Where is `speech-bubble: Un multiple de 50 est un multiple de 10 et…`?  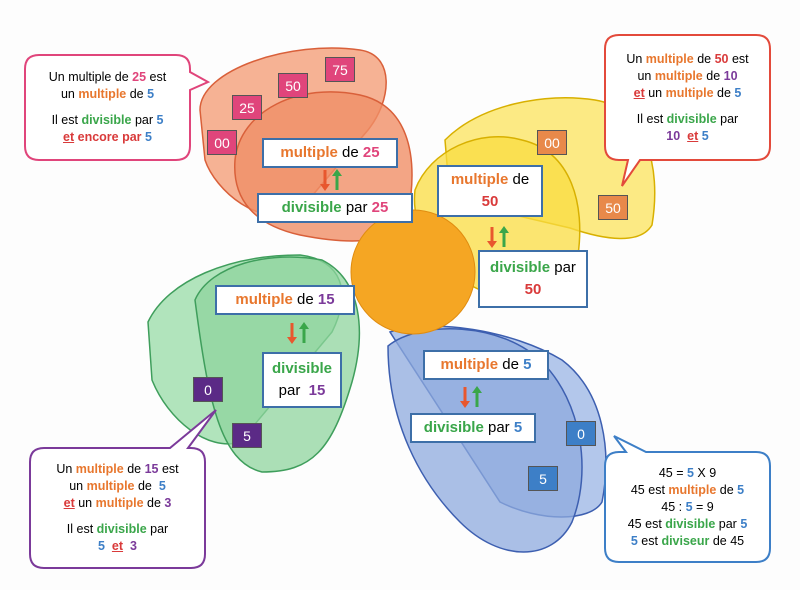 speech-bubble: Un multiple de 50 est un multiple de 10 et… is located at coordinates (687, 97).